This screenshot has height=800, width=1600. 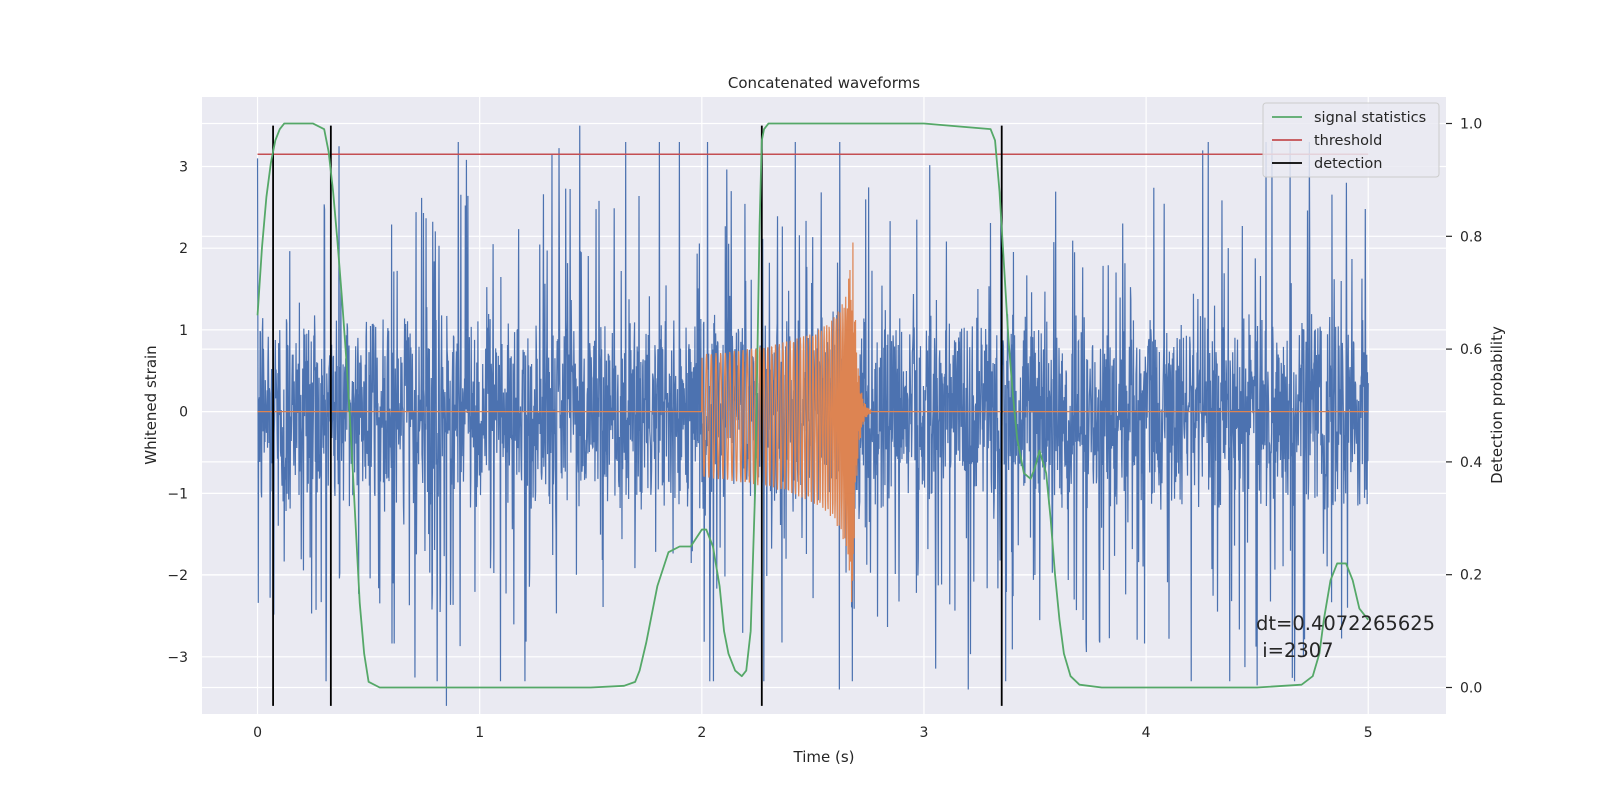 What do you see at coordinates (1471, 237) in the screenshot?
I see `y2-tick-label: 0.8` at bounding box center [1471, 237].